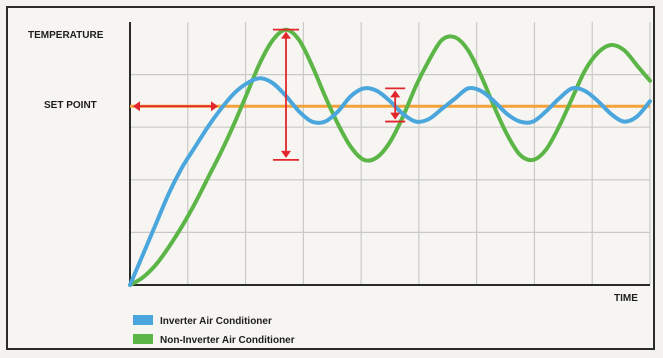 This screenshot has height=358, width=663. Describe the element at coordinates (143, 339) in the screenshot. I see `legend-swatch-non-inverter` at that location.